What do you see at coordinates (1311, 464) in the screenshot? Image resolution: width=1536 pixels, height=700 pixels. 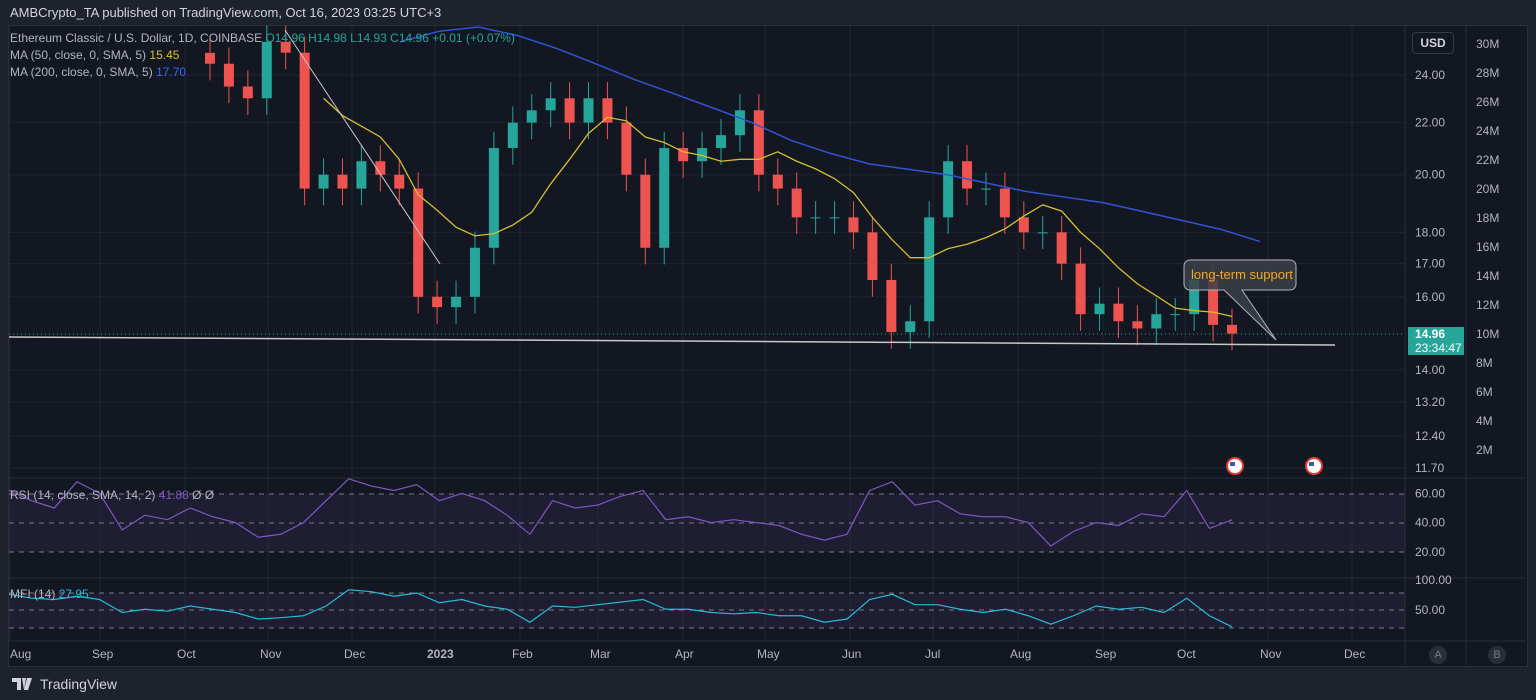 I see `us-flag-icon` at bounding box center [1311, 464].